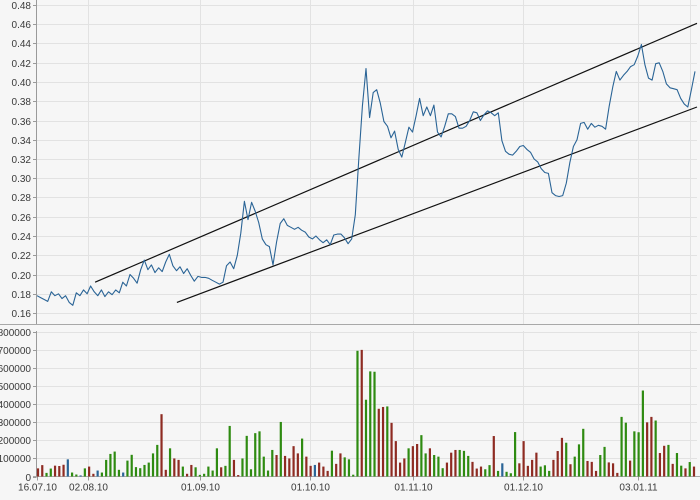 The width and height of the screenshot is (700, 500). Describe the element at coordinates (15, 369) in the screenshot. I see `volume-y-tick-label: 600000` at that location.